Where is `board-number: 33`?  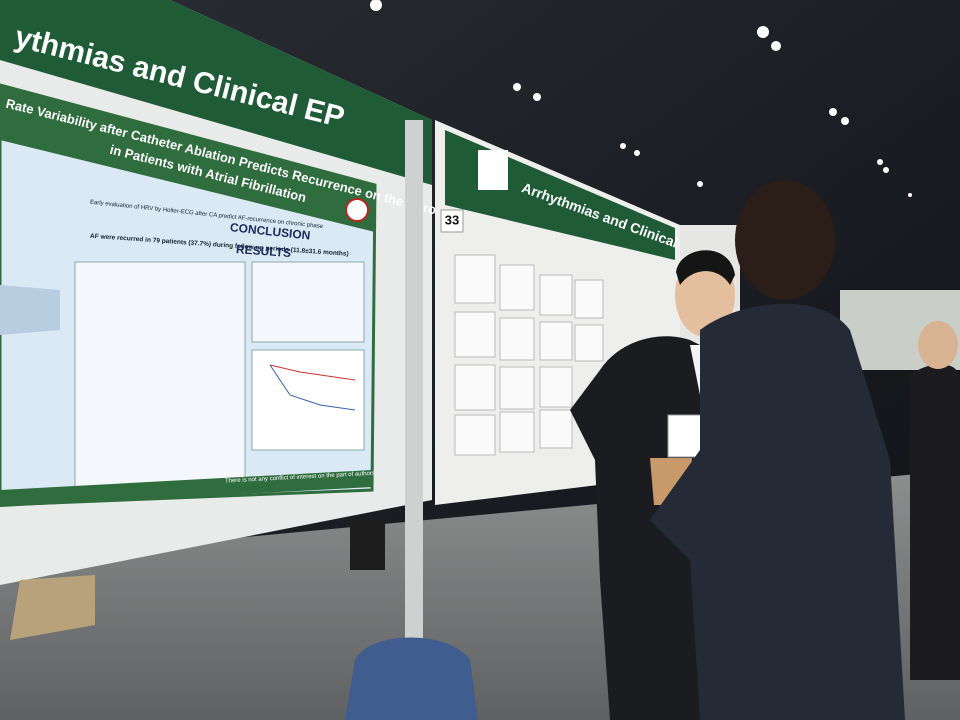
board-number: 33 is located at coordinates (452, 219).